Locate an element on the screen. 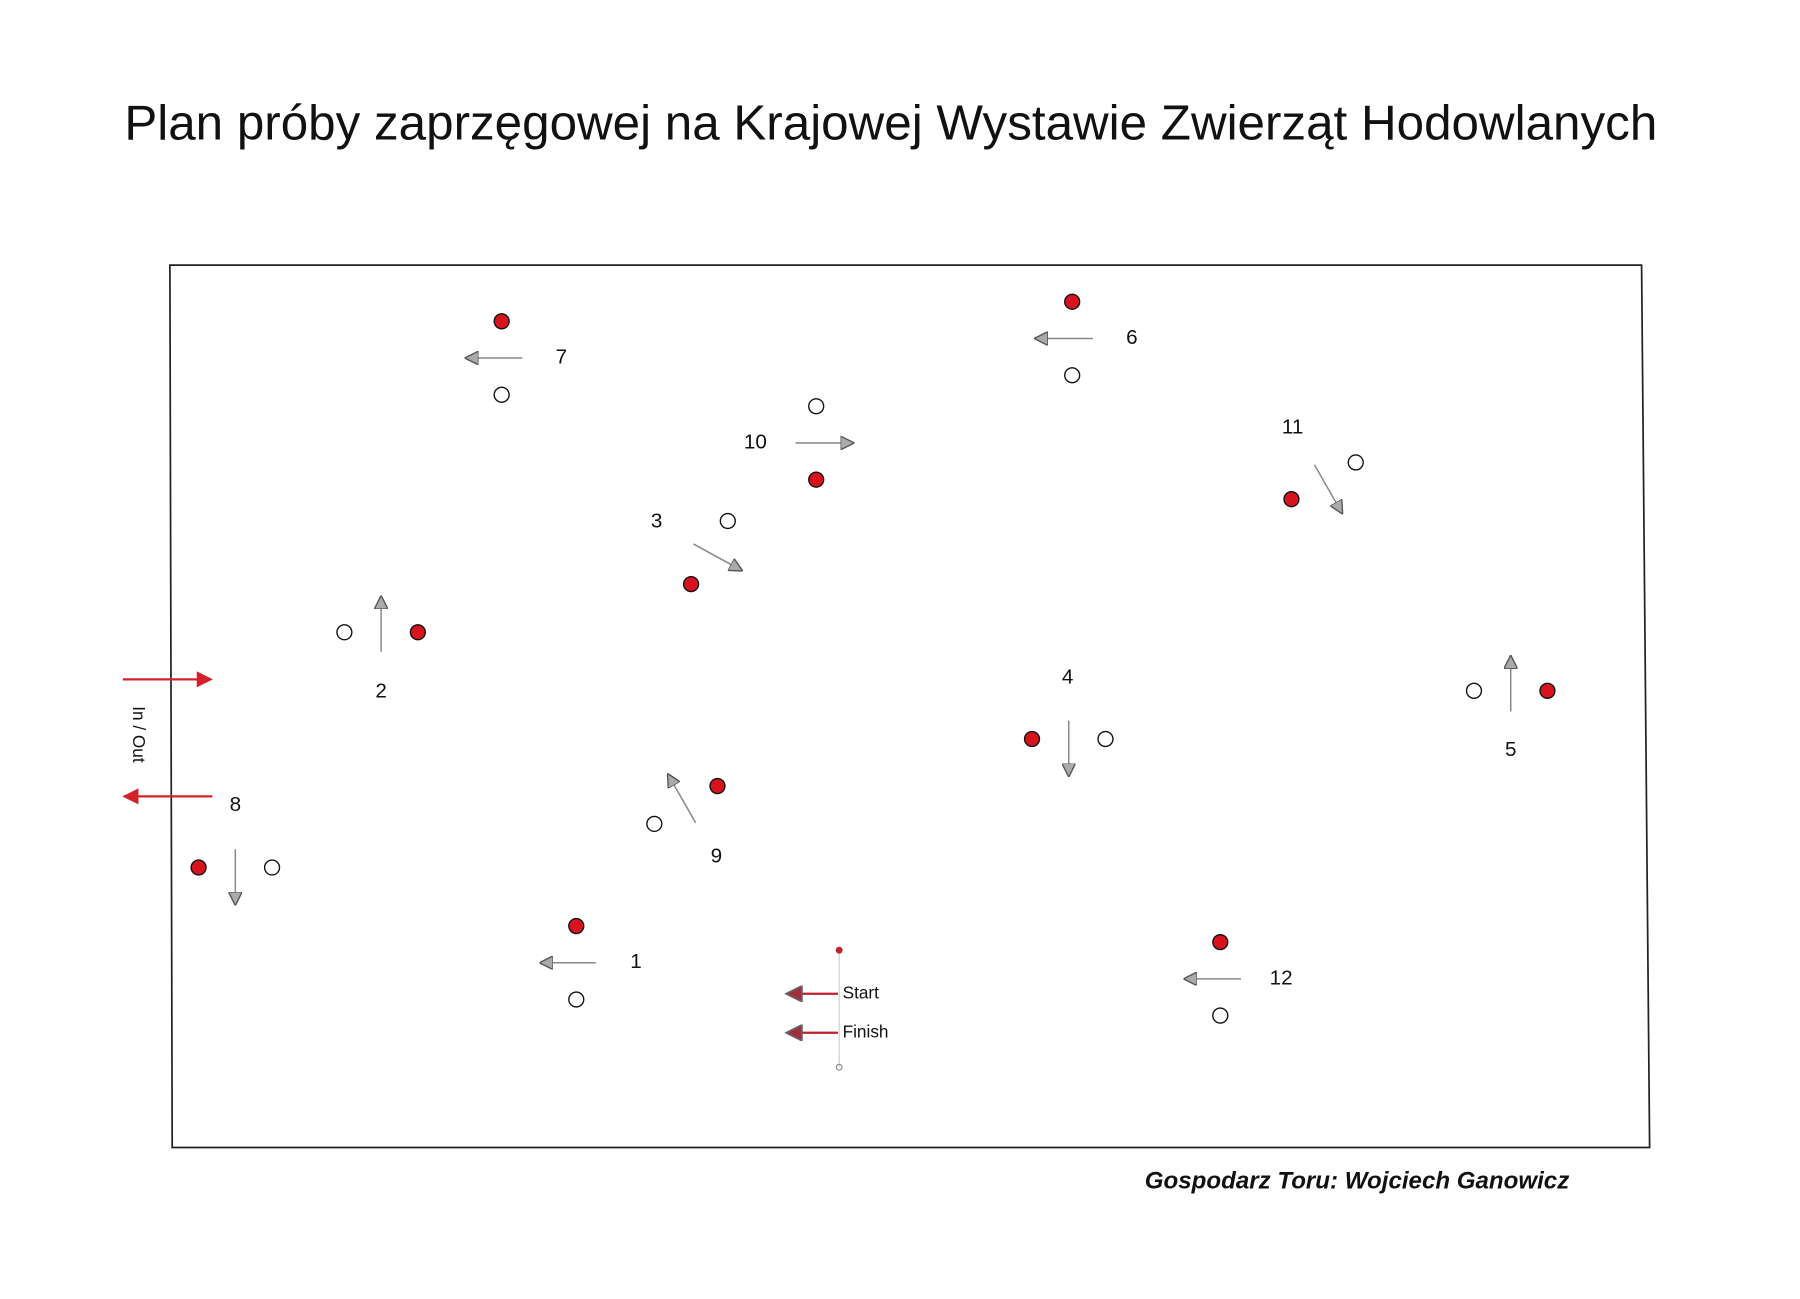 Image resolution: width=1800 pixels, height=1299 pixels. obstacle: 4 is located at coordinates (1068, 721).